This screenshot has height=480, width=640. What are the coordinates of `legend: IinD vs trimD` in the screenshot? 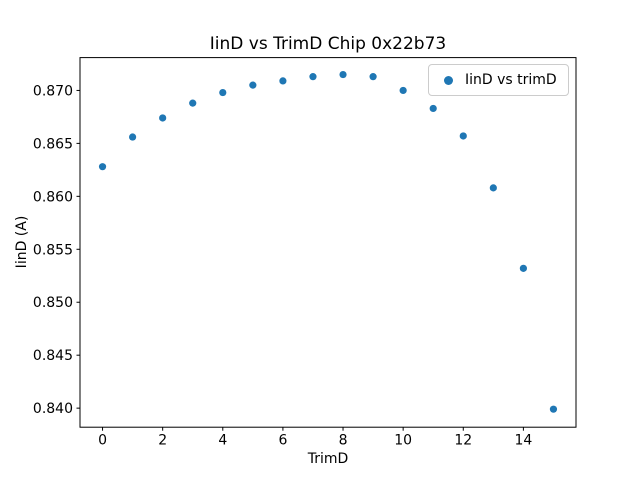 It's located at (498, 80).